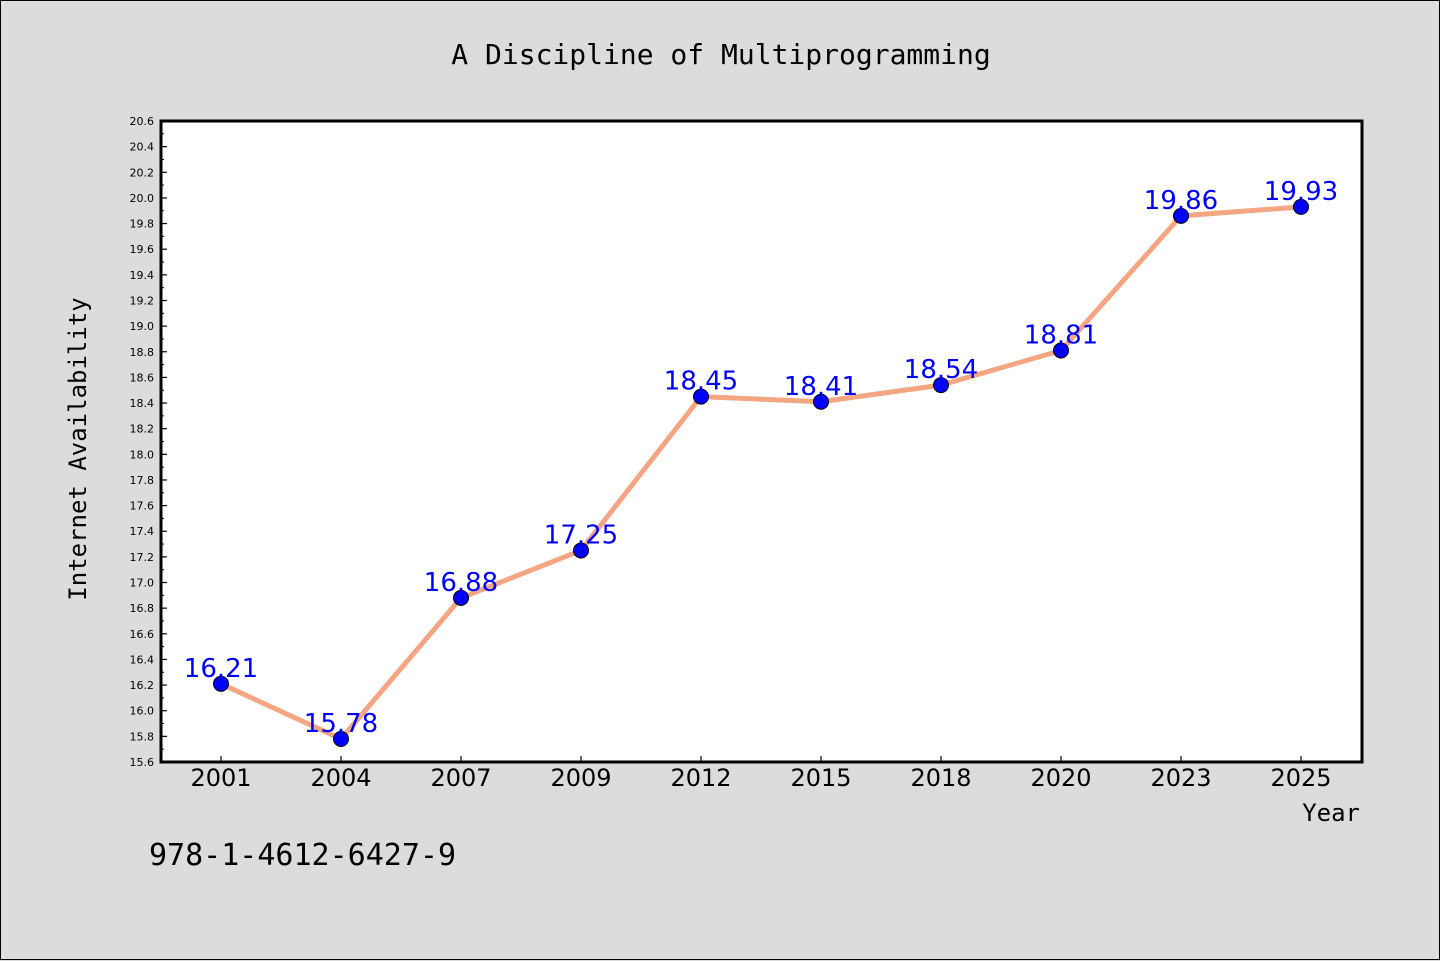 Image resolution: width=1440 pixels, height=961 pixels. I want to click on x-axis-ticks: 2001 2004 2007 2009 2012 2015 2018 2020 2023 2025, so click(761, 774).